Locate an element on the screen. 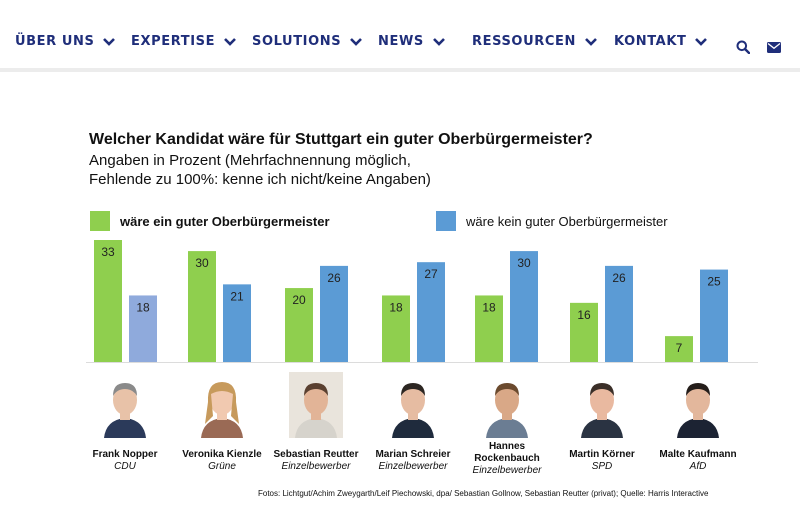 This screenshot has width=800, height=532. candidate-name: Martin Körner is located at coordinates (602, 454).